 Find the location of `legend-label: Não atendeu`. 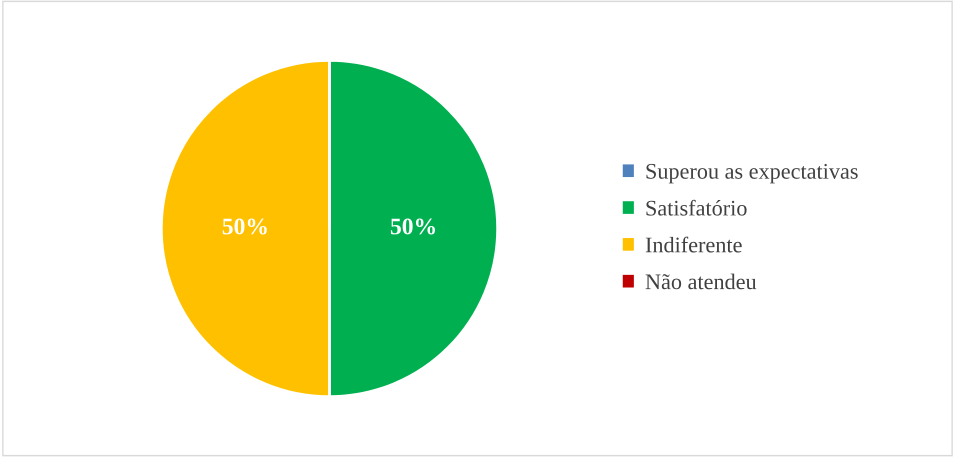

legend-label: Não atendeu is located at coordinates (701, 282).